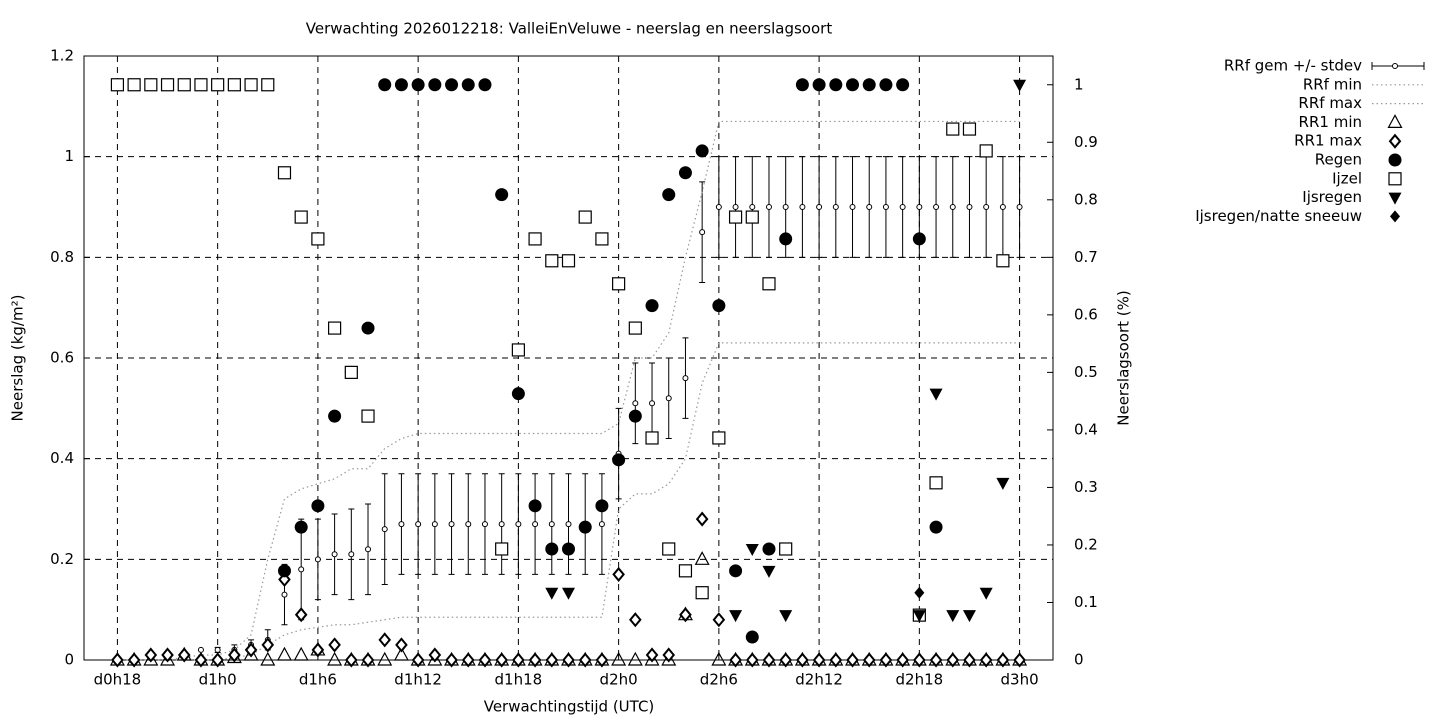 This screenshot has width=1440, height=720. I want to click on x-tick-label: d2h6, so click(719, 680).